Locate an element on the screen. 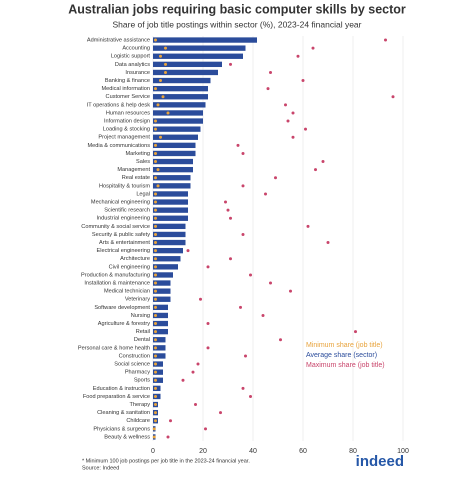 The width and height of the screenshot is (474, 479). y-tick-label: Personal care & home health is located at coordinates (114, 348).